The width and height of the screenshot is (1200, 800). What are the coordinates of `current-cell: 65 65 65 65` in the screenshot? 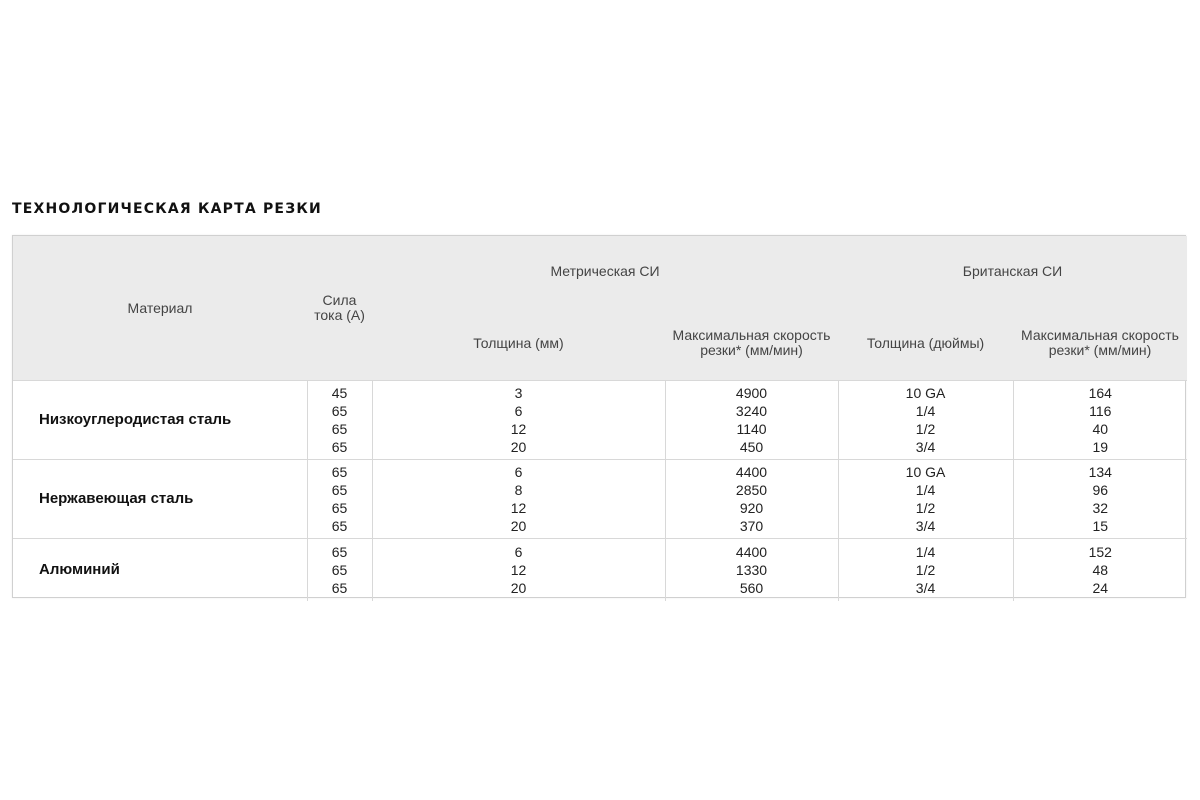 It's located at (339, 499).